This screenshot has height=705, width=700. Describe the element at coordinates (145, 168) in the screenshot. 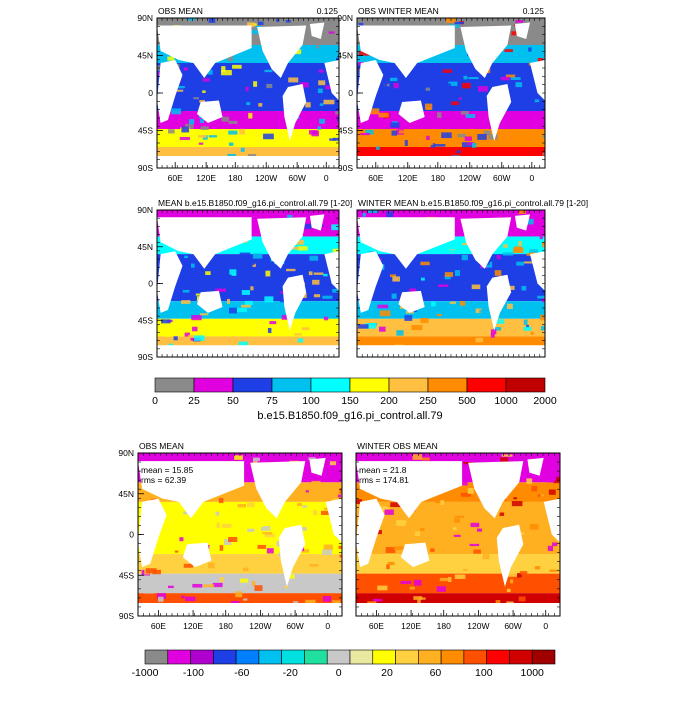

I see `y-tick-label: 90S` at that location.